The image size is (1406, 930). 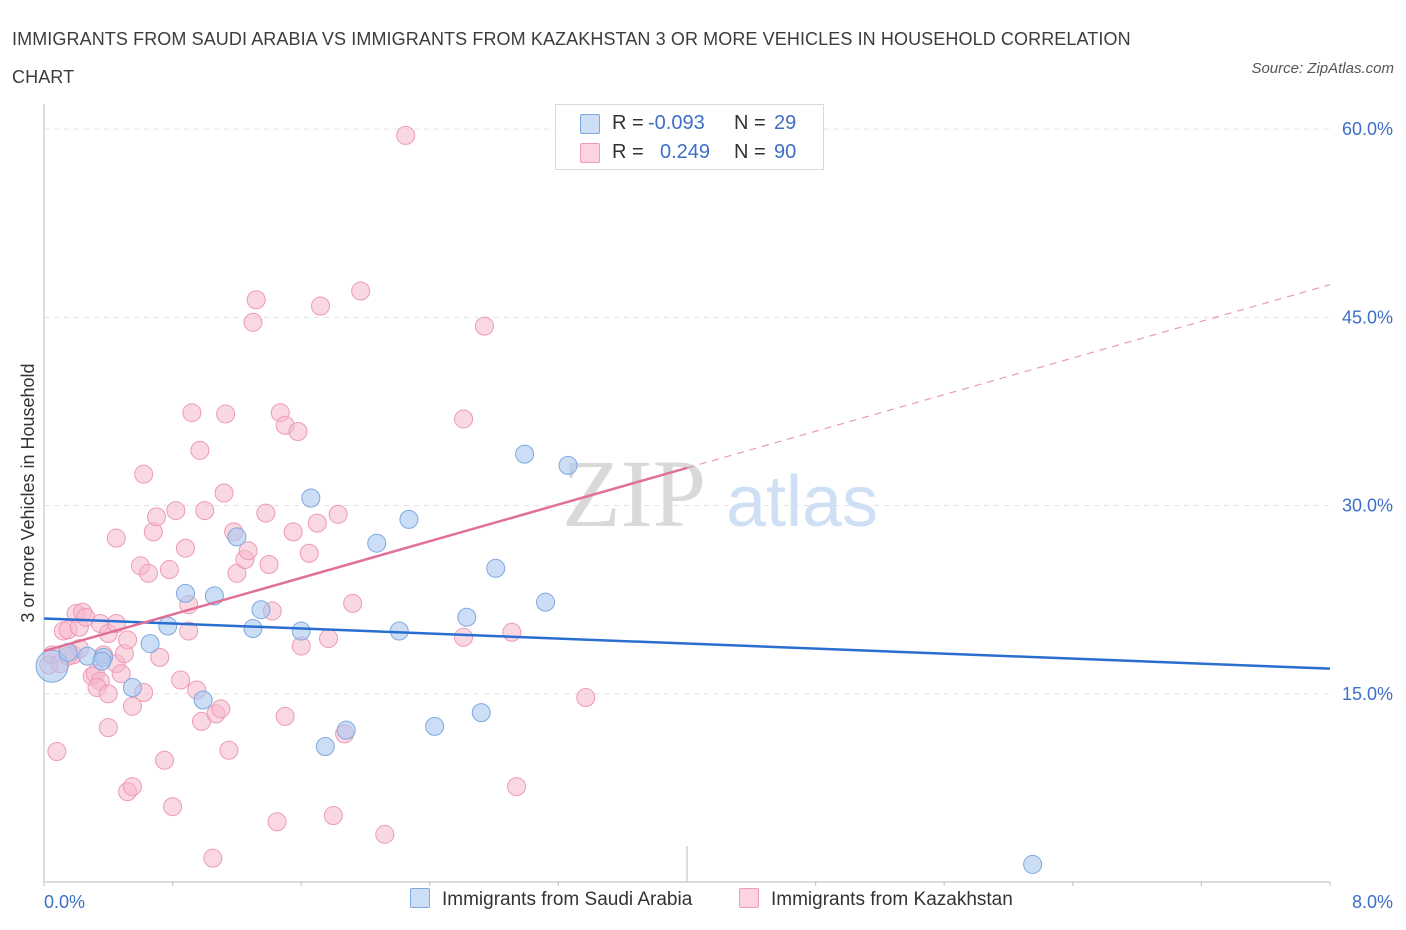 What do you see at coordinates (749, 898) in the screenshot?
I see `bottom-legend-swatch-kazakhstan` at bounding box center [749, 898].